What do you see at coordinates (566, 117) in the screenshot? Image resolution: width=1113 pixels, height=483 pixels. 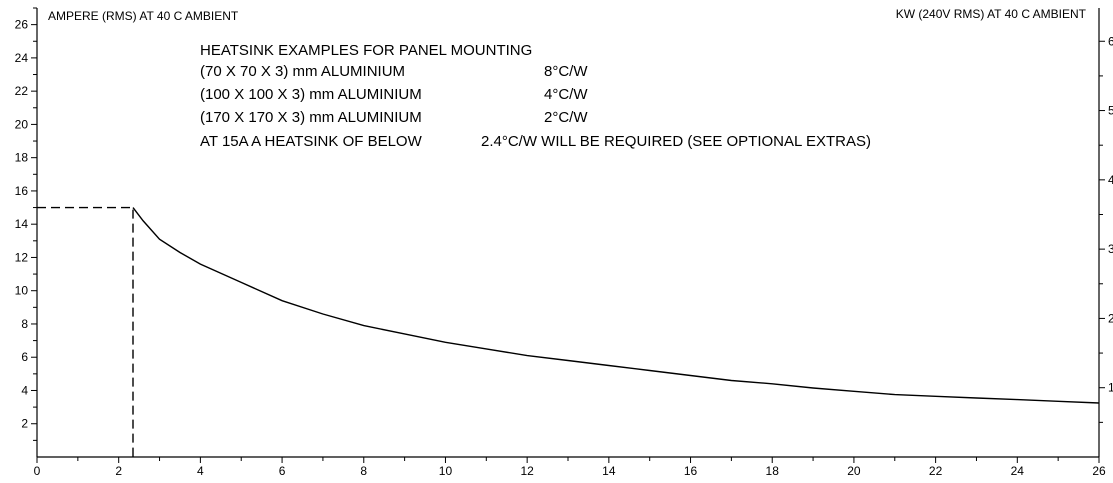 I see `note-row-3-value: 2°C/W` at bounding box center [566, 117].